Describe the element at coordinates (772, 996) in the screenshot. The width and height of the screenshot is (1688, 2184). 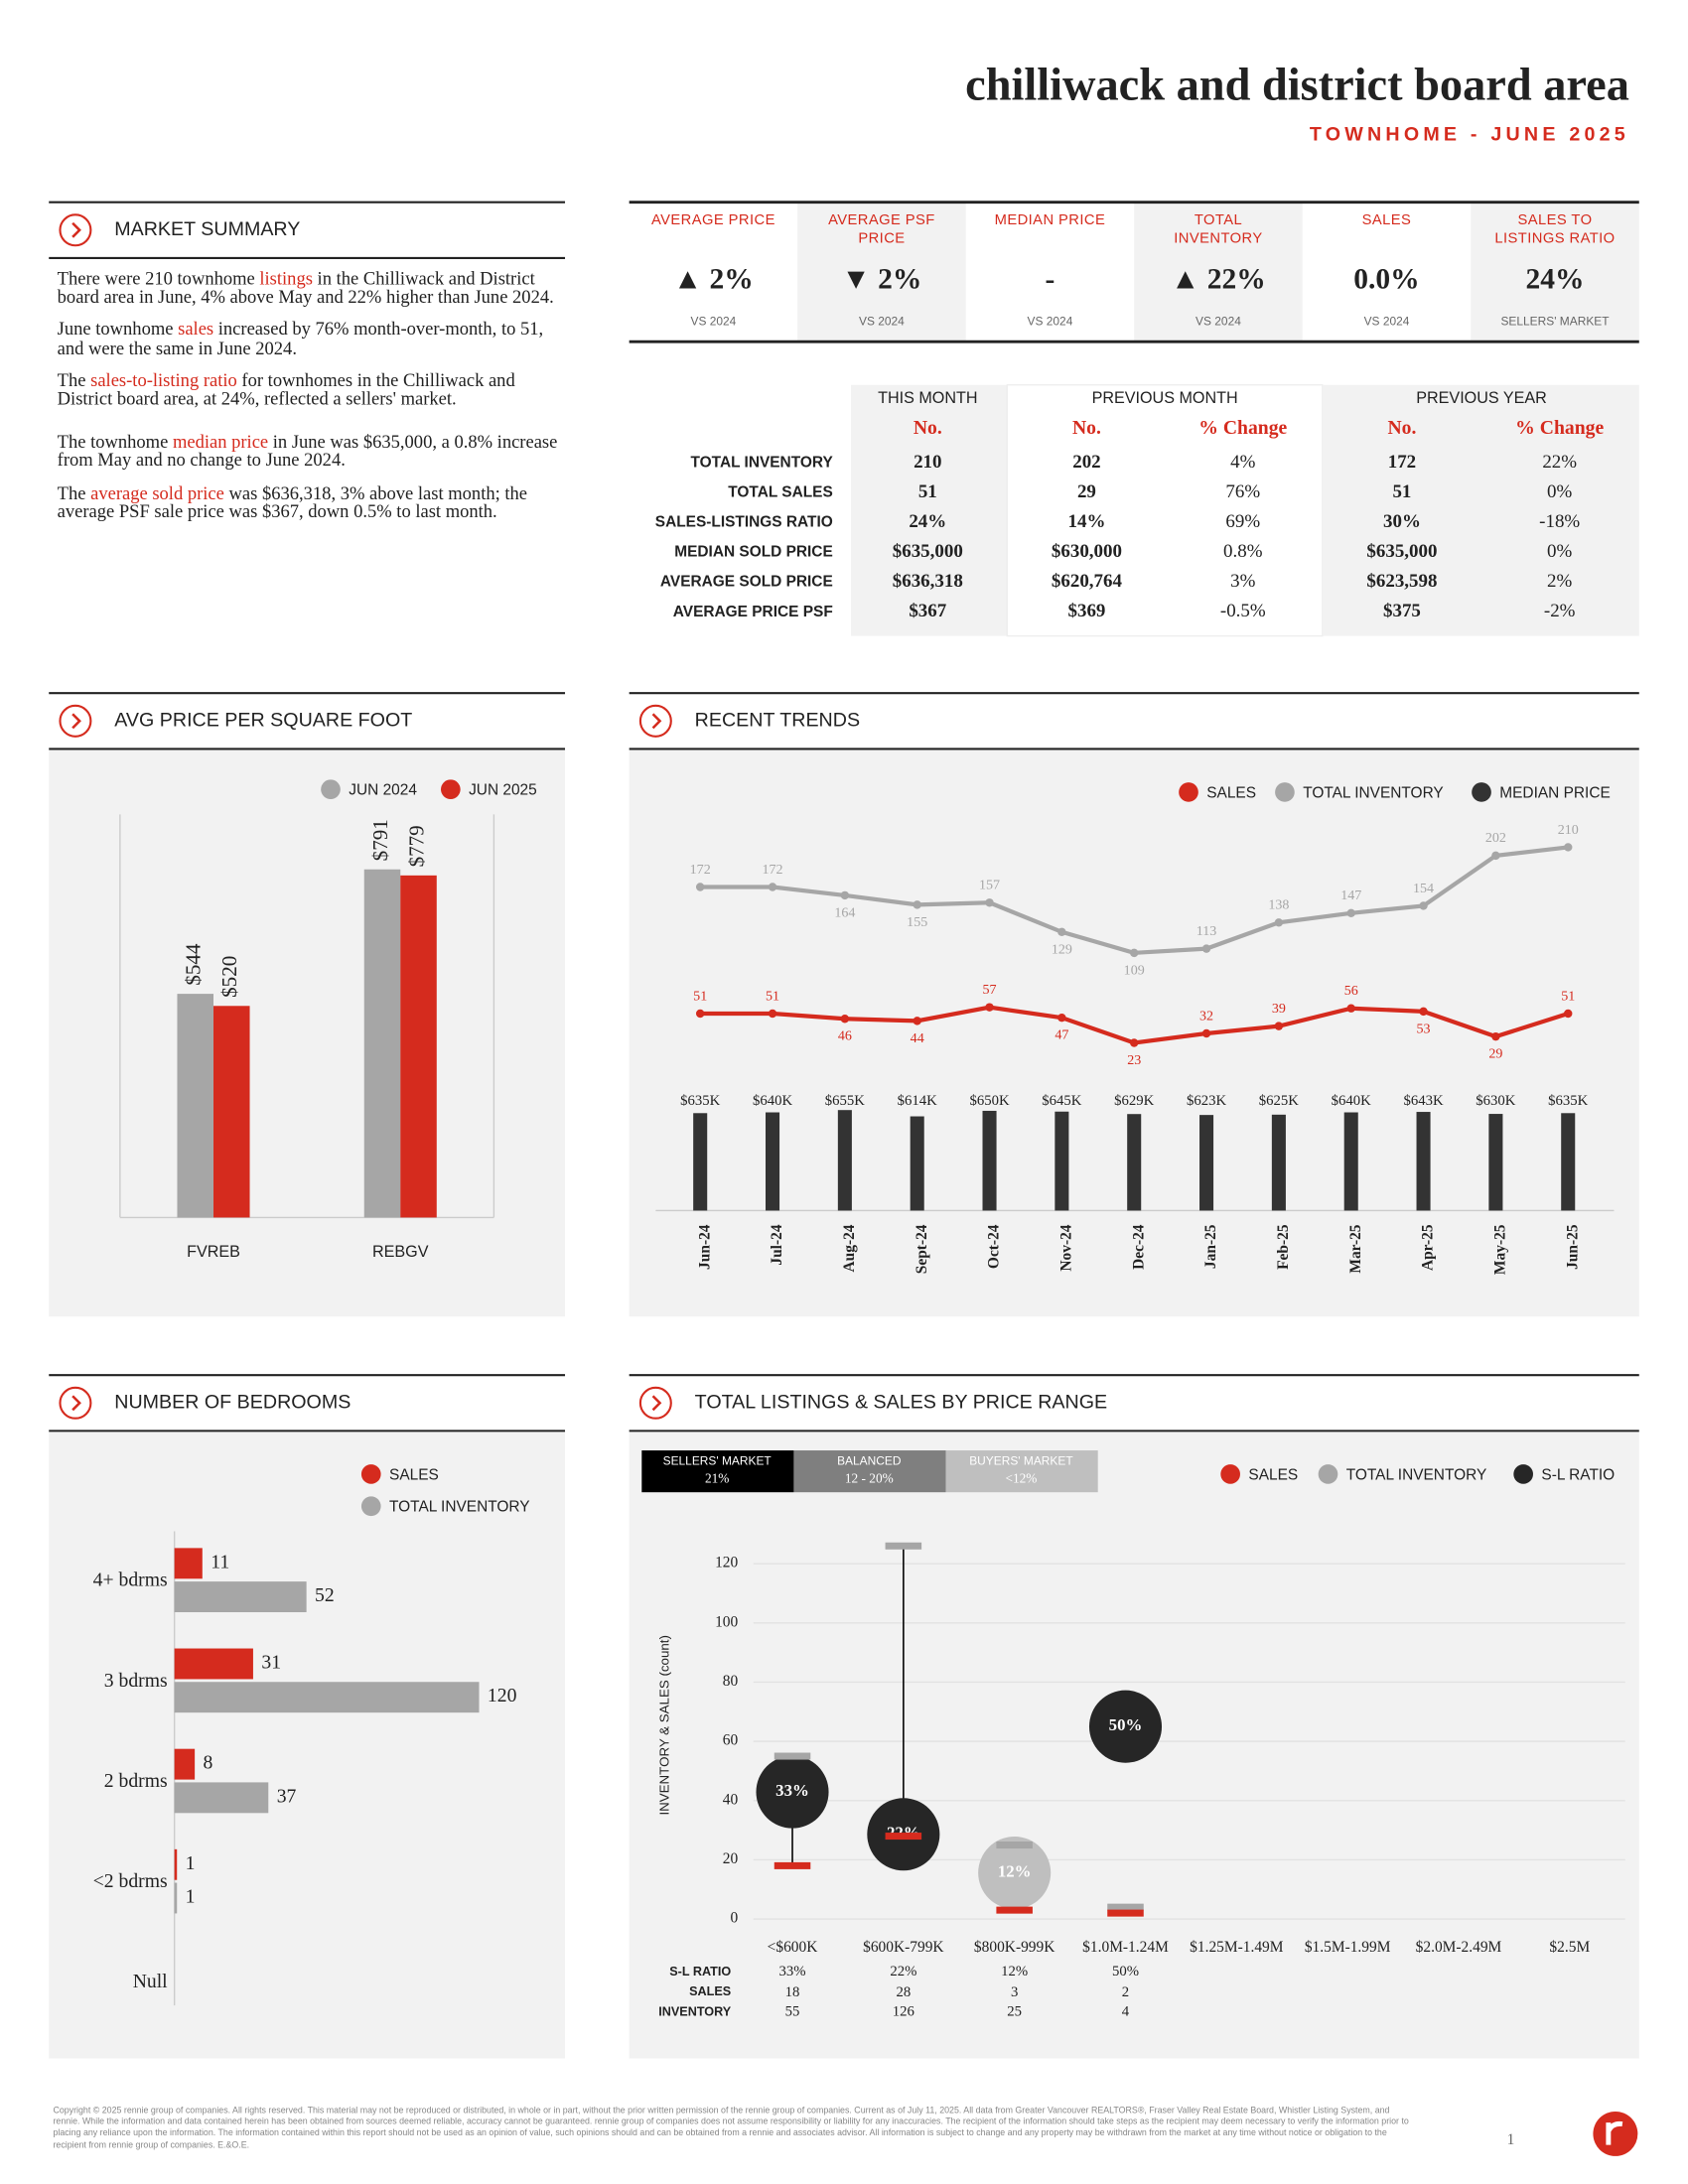
I see `data-label: 51` at that location.